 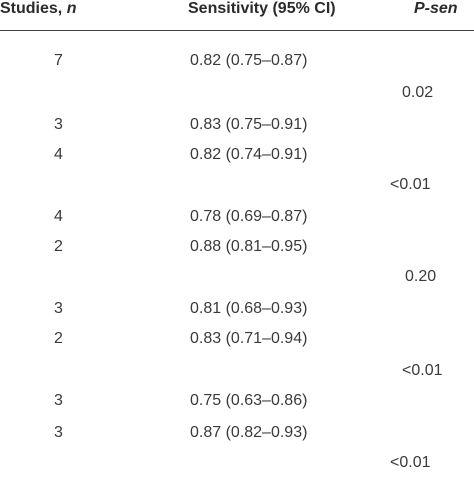 I want to click on table-header: Studies, n Sensitivity (95% CI) P-sen, so click(x=237, y=15).